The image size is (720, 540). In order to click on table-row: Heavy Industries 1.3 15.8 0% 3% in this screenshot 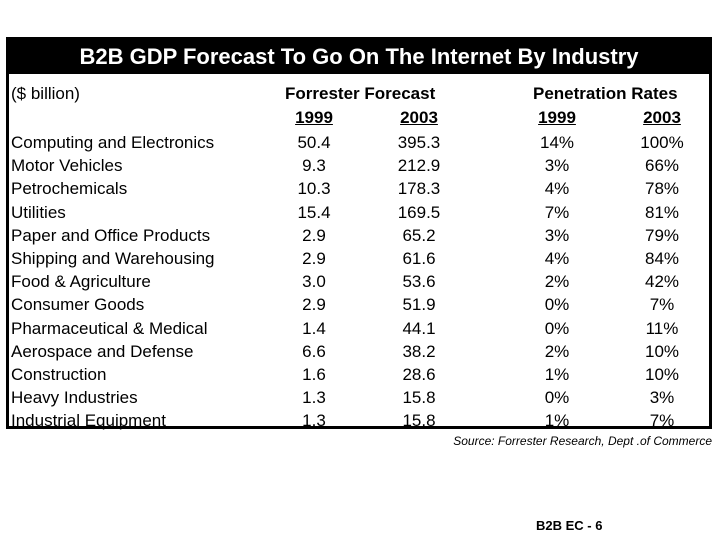, I will do `click(359, 397)`.